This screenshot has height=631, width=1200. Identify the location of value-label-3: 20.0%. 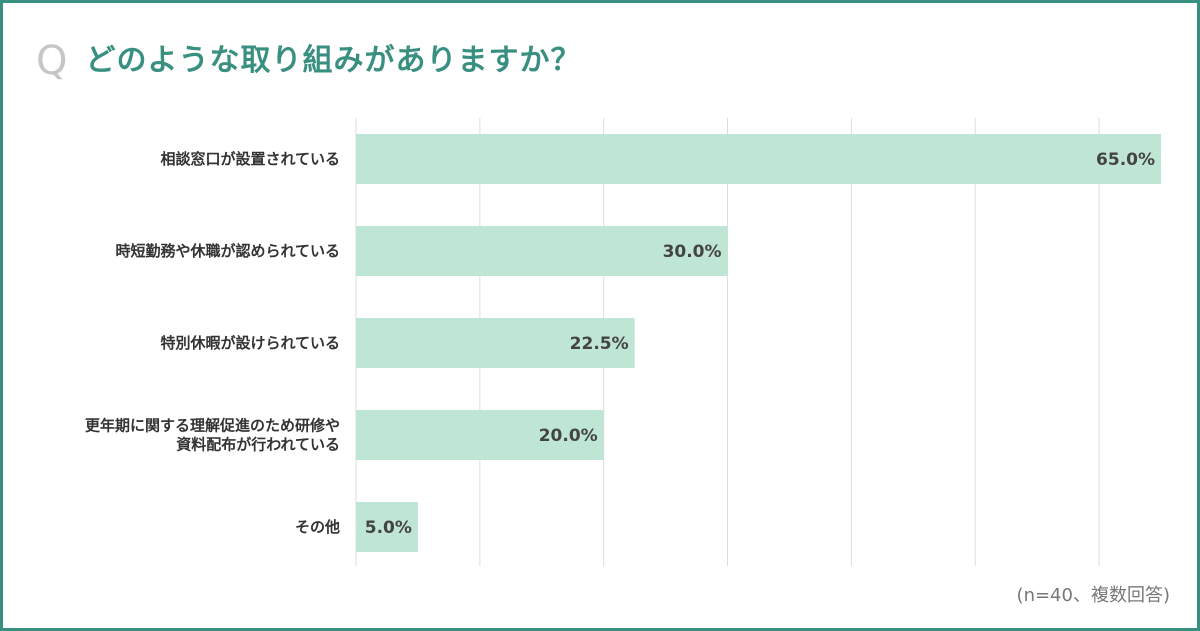
(568, 436).